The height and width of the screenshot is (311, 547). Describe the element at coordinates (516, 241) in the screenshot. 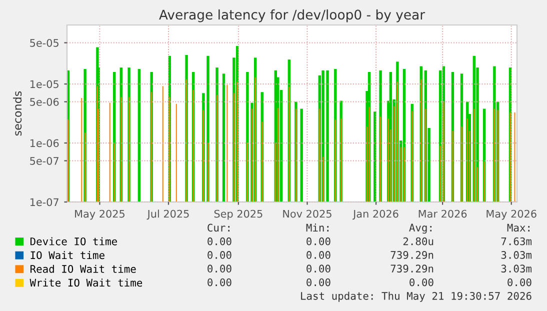

I see `text: 7.63m` at that location.